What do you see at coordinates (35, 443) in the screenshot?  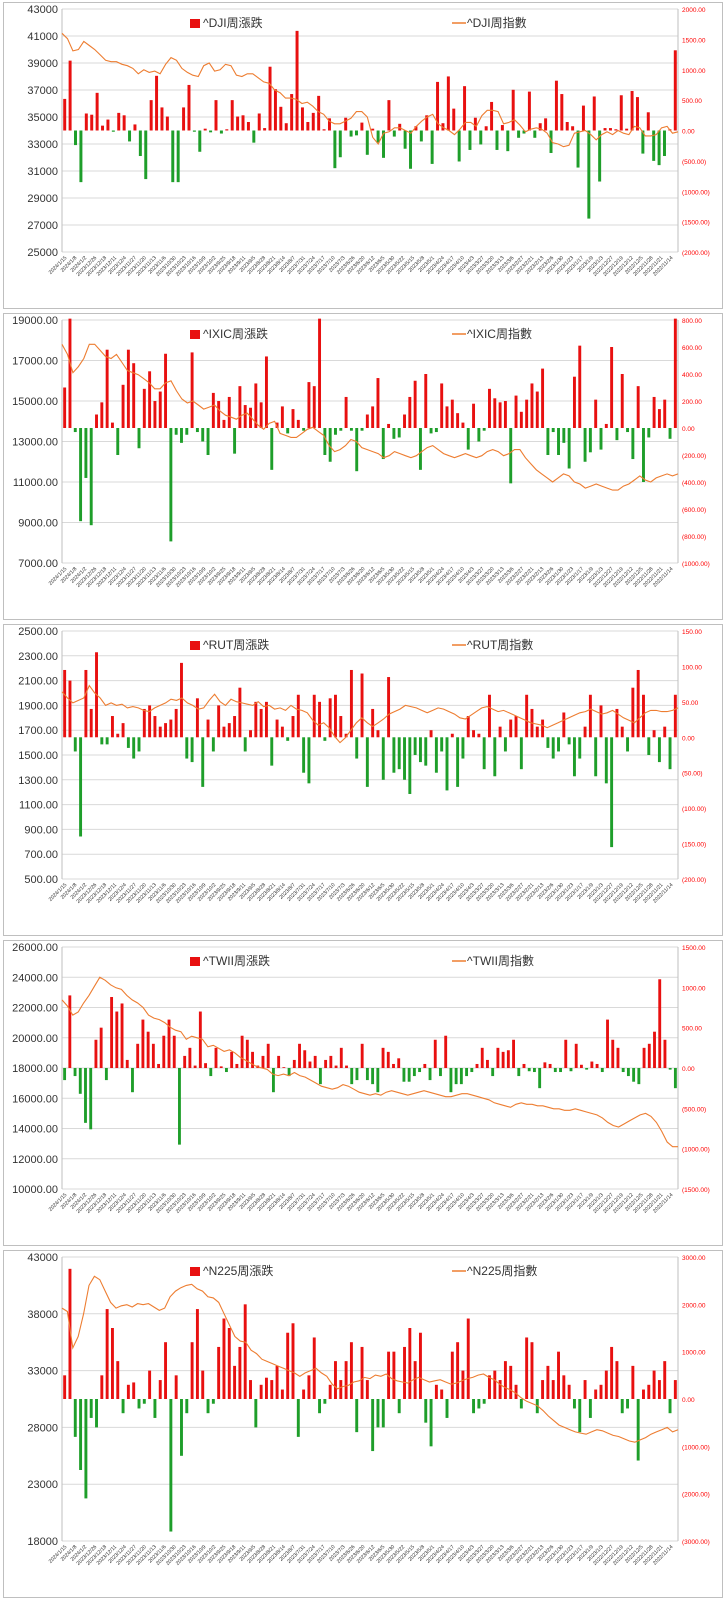 I see `left-tick-label: 13000.00` at bounding box center [35, 443].